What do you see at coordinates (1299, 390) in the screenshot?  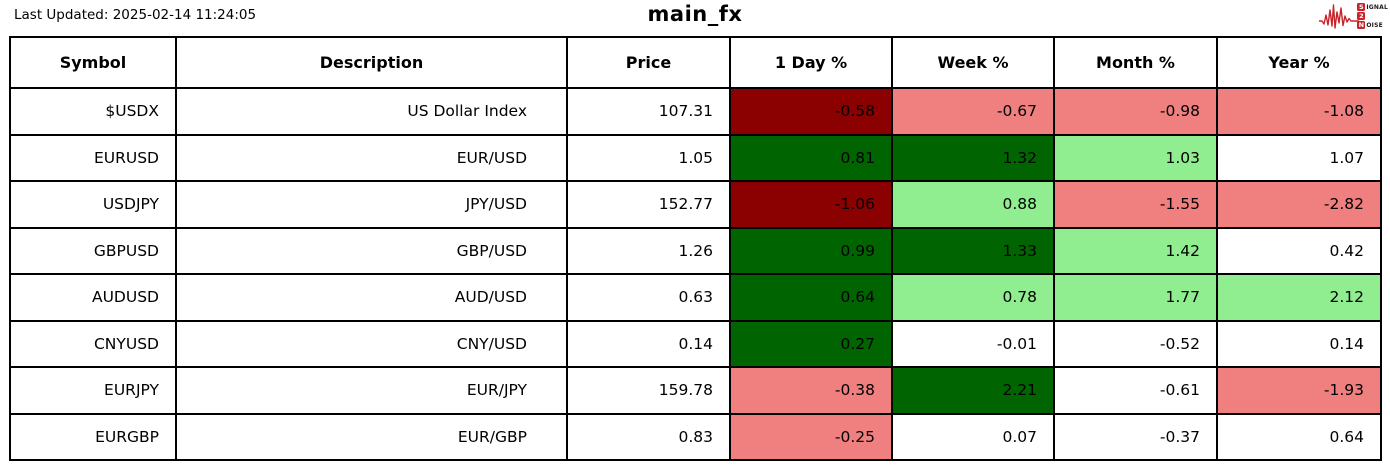 I see `year-change-cell: -1.93` at bounding box center [1299, 390].